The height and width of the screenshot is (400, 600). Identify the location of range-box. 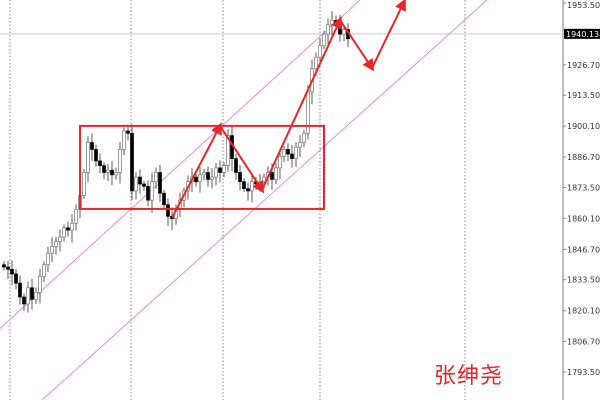
(202, 167).